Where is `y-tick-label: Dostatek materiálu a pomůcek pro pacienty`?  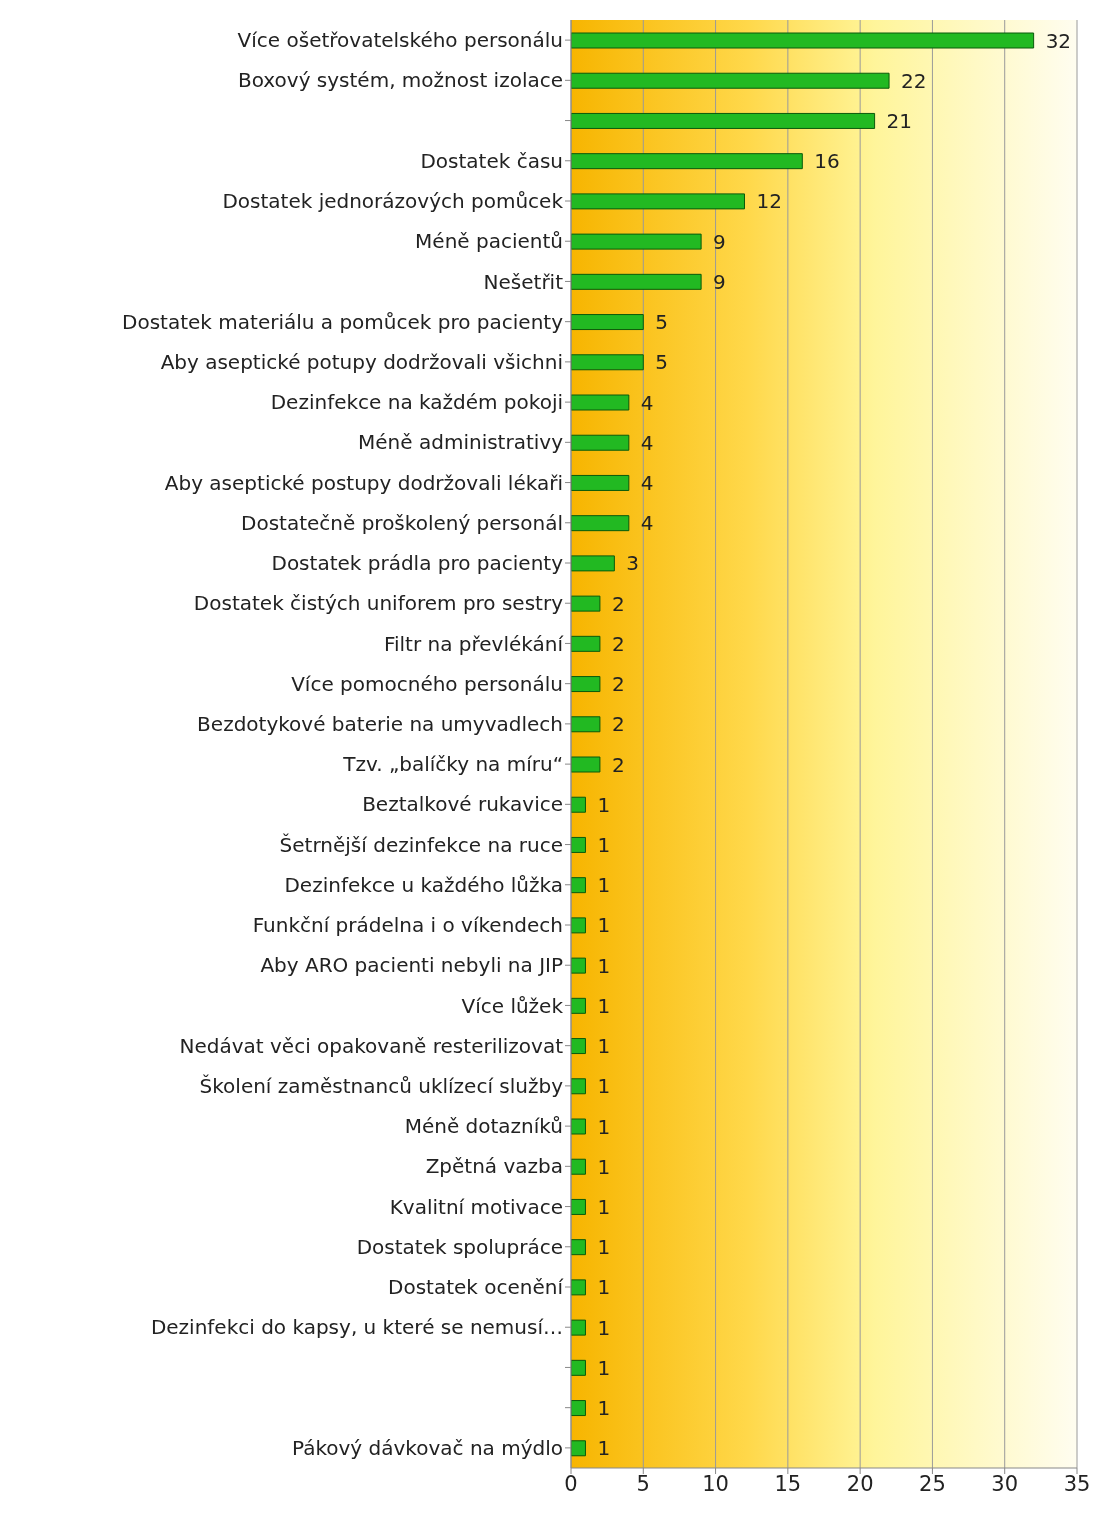 y-tick-label: Dostatek materiálu a pomůcek pro pacienty is located at coordinates (343, 321).